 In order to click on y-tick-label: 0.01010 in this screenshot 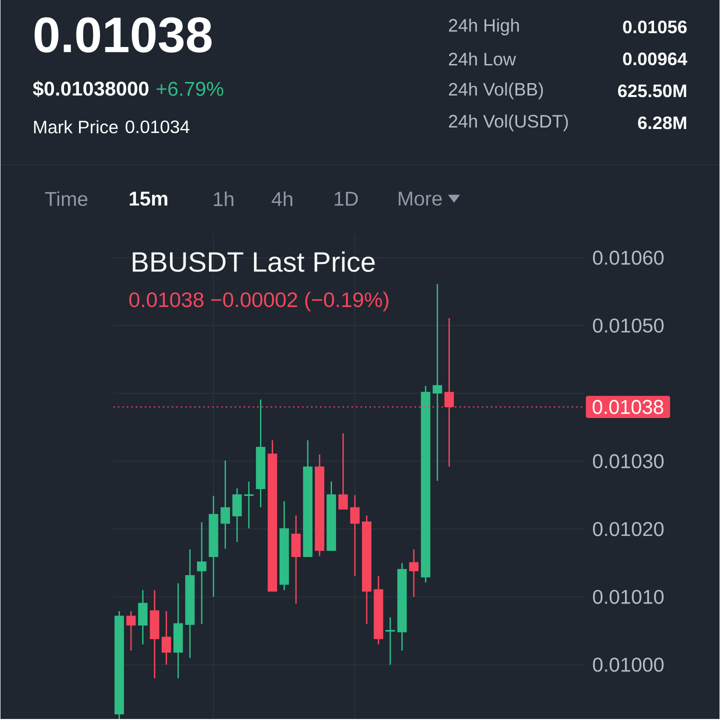, I will do `click(628, 597)`.